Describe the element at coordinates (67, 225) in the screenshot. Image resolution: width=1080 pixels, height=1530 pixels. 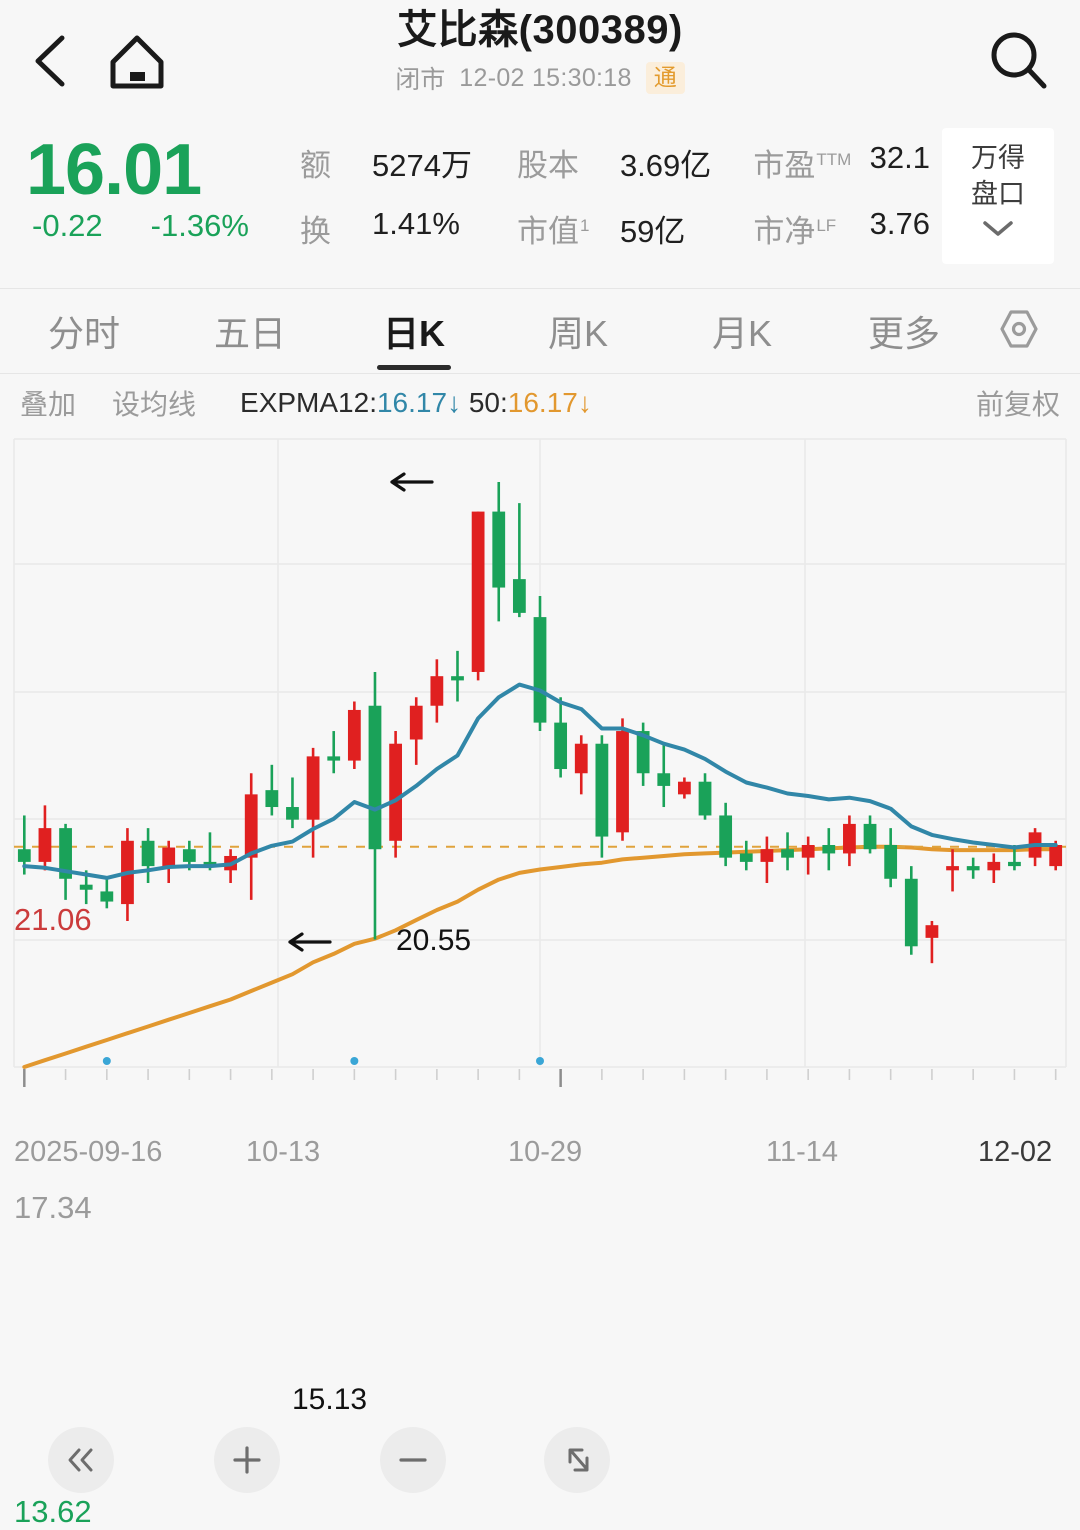
I see `price-change: -0.22` at that location.